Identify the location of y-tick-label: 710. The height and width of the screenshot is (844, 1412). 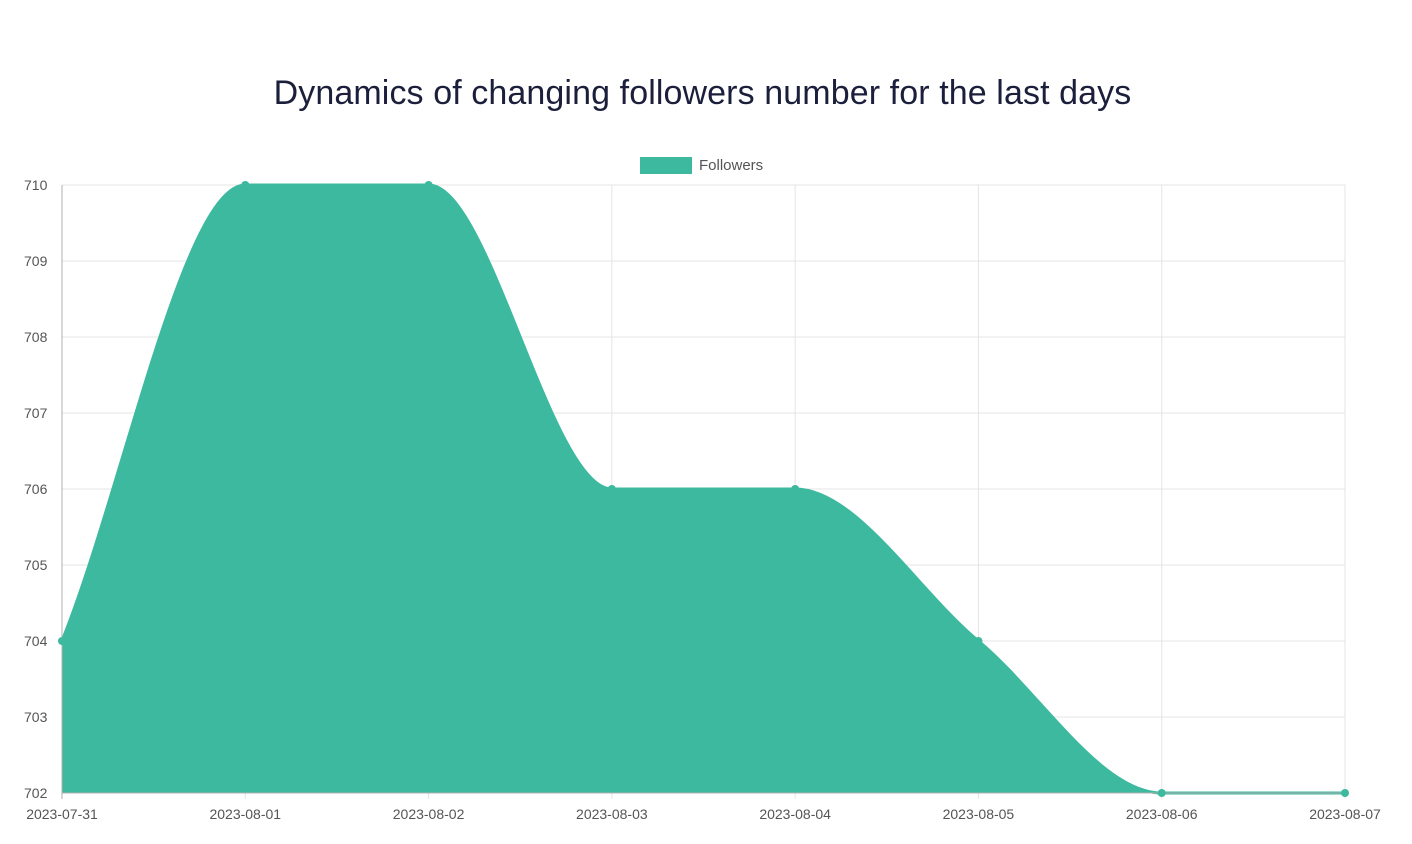
(36, 185).